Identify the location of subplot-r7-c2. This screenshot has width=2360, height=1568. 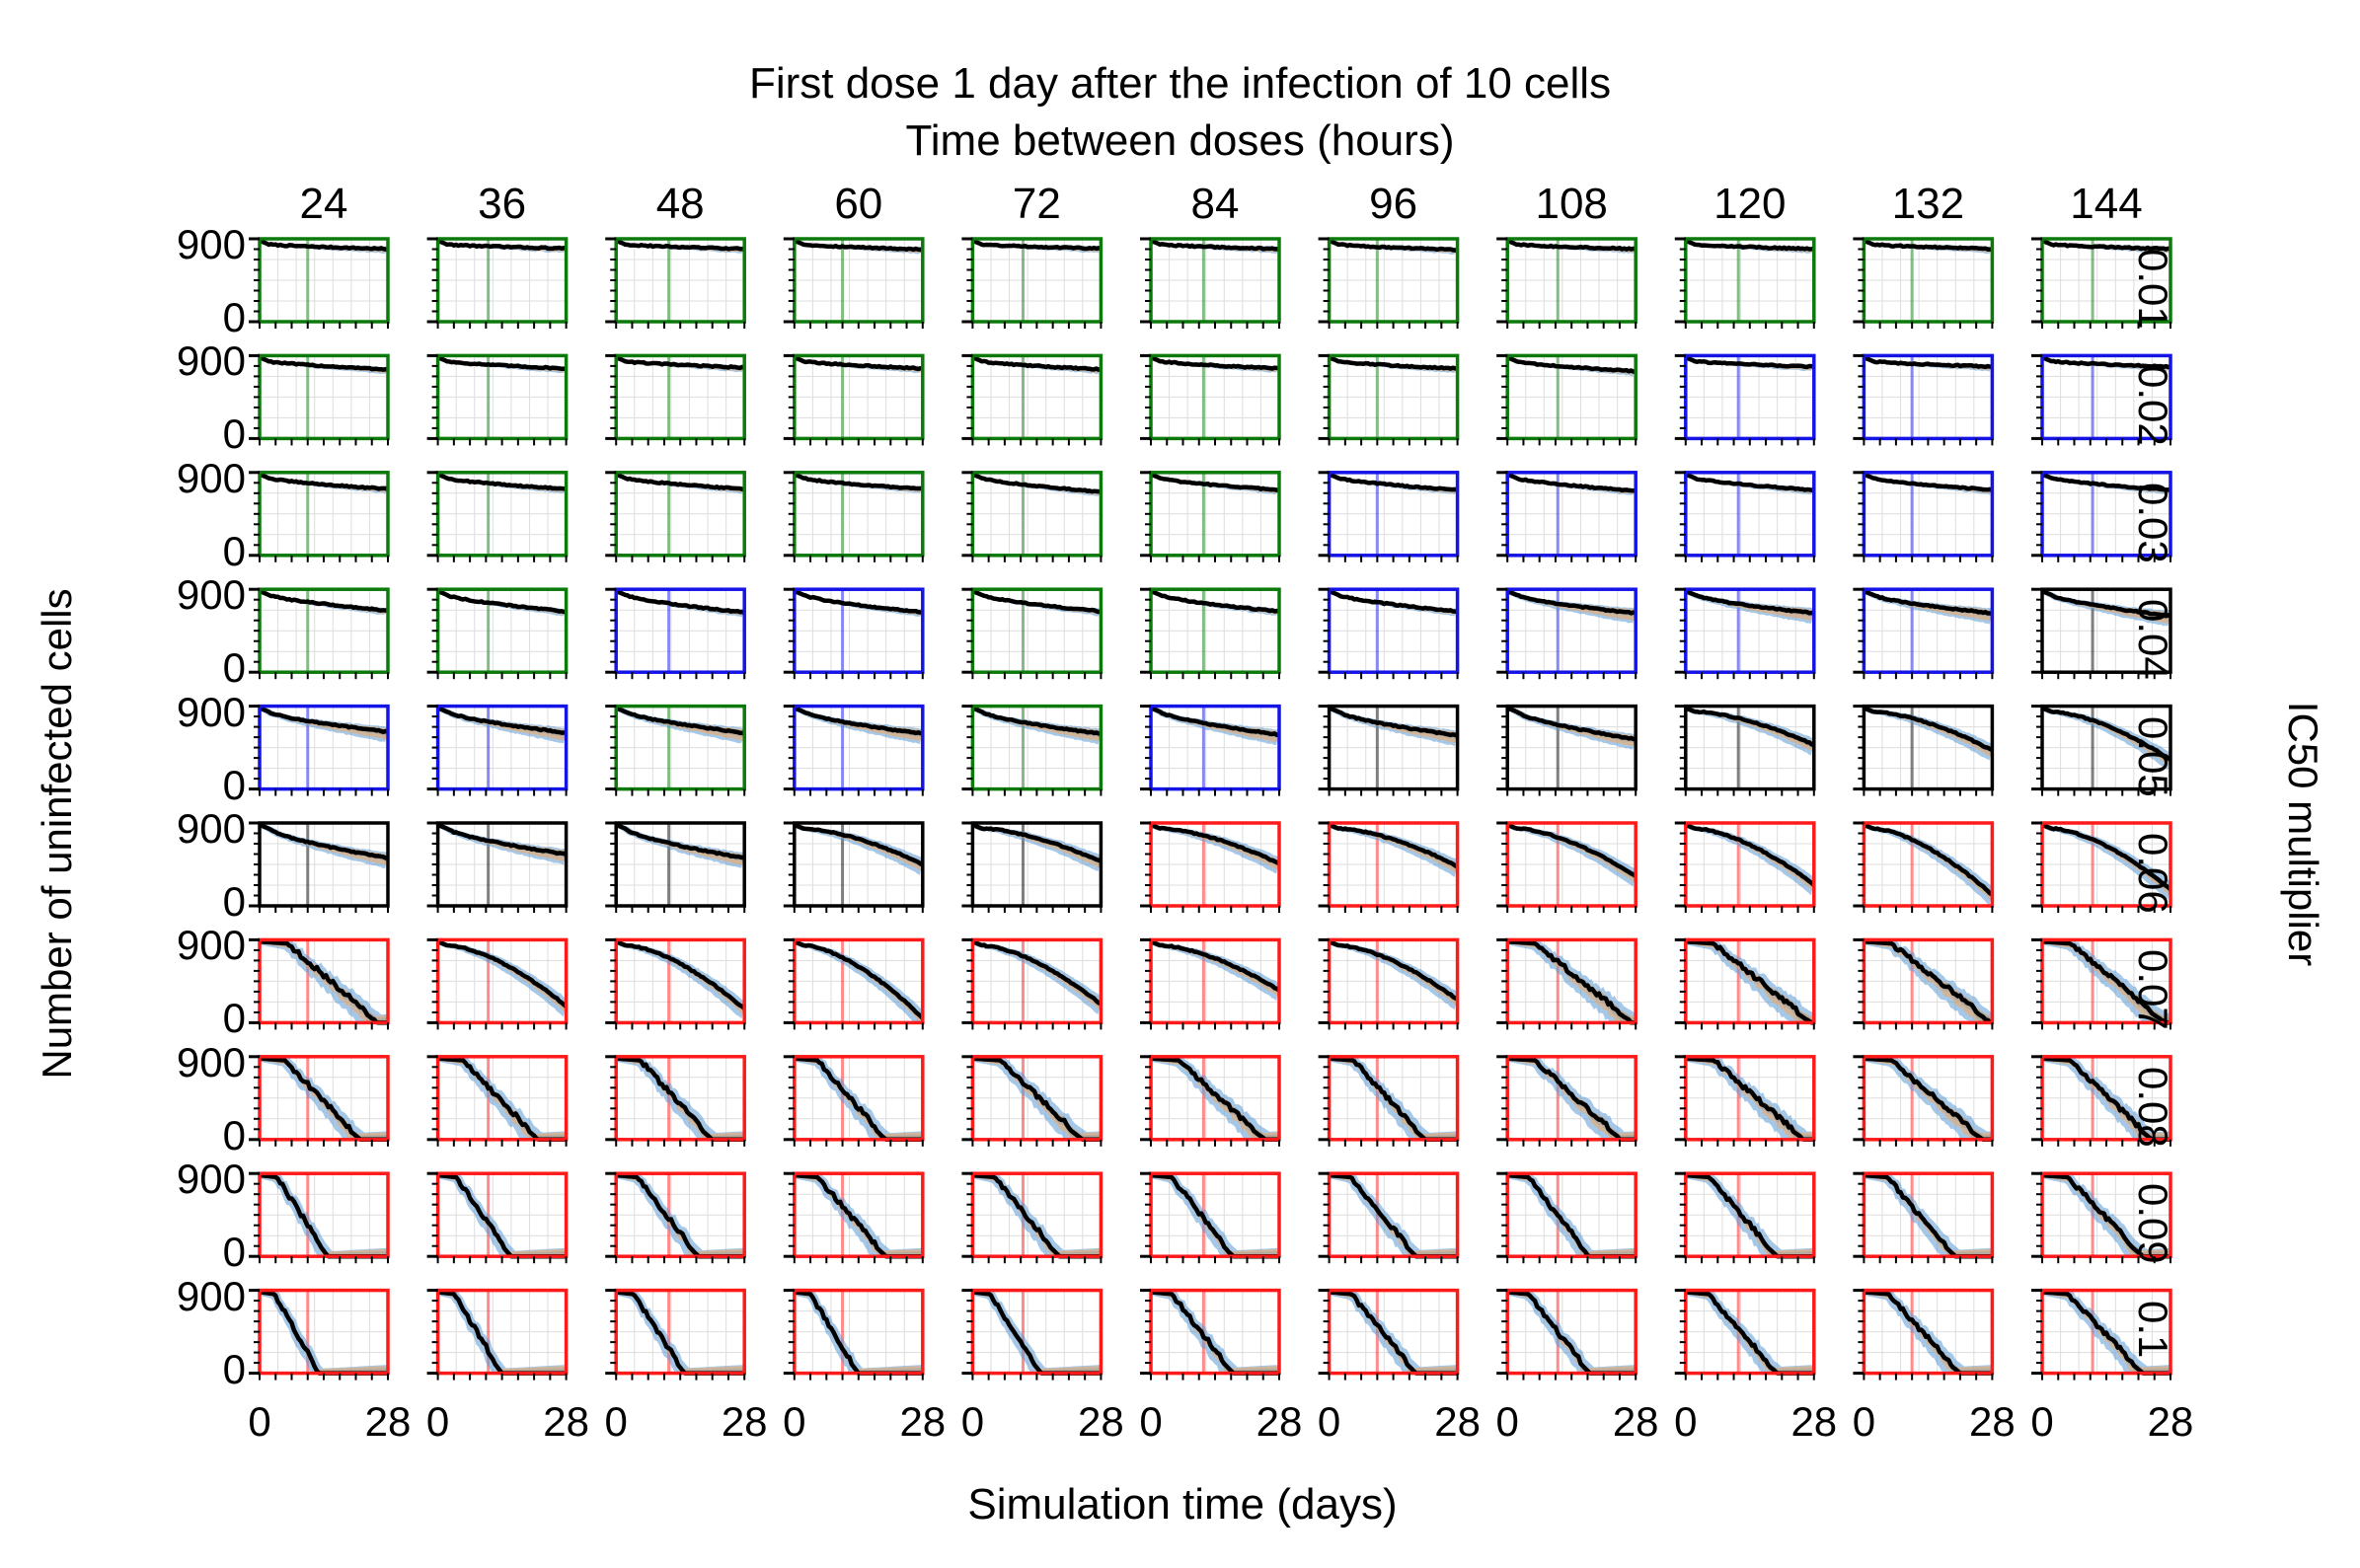
(675, 1101).